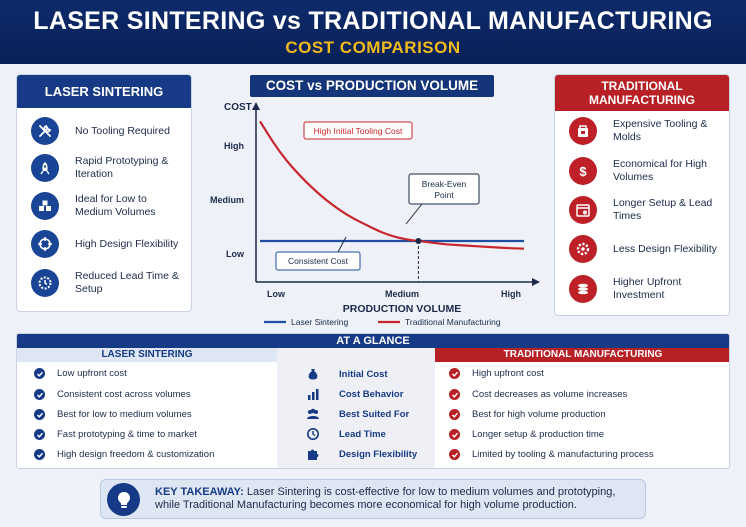 This screenshot has width=746, height=527. I want to click on feature-item: Higher Upfront Investment, so click(646, 289).